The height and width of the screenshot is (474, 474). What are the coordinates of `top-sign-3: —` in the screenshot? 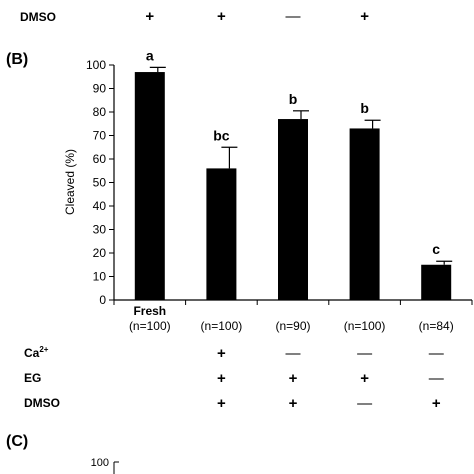 It's located at (293, 16).